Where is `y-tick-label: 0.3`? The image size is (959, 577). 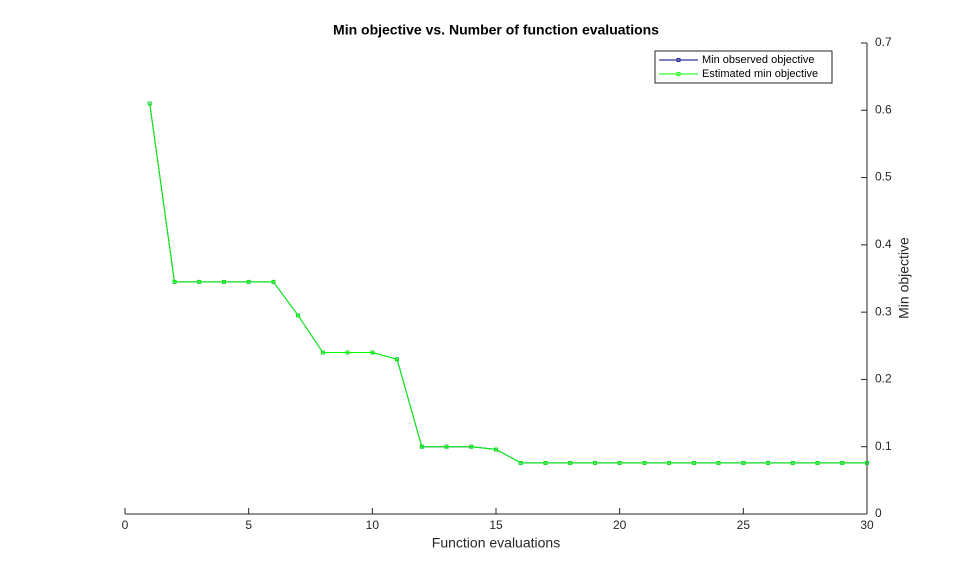 y-tick-label: 0.3 is located at coordinates (883, 311).